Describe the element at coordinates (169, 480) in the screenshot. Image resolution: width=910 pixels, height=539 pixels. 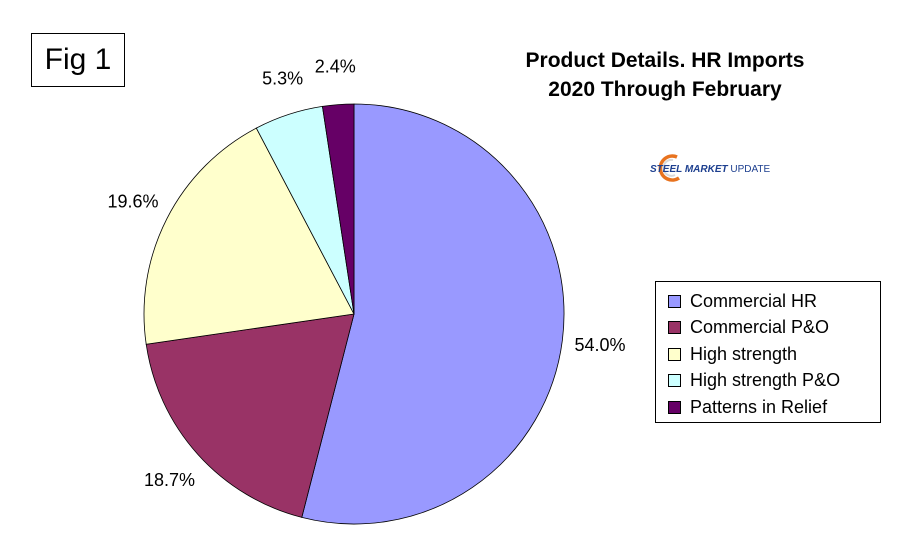
I see `slice-percent-label: 18.7%` at that location.